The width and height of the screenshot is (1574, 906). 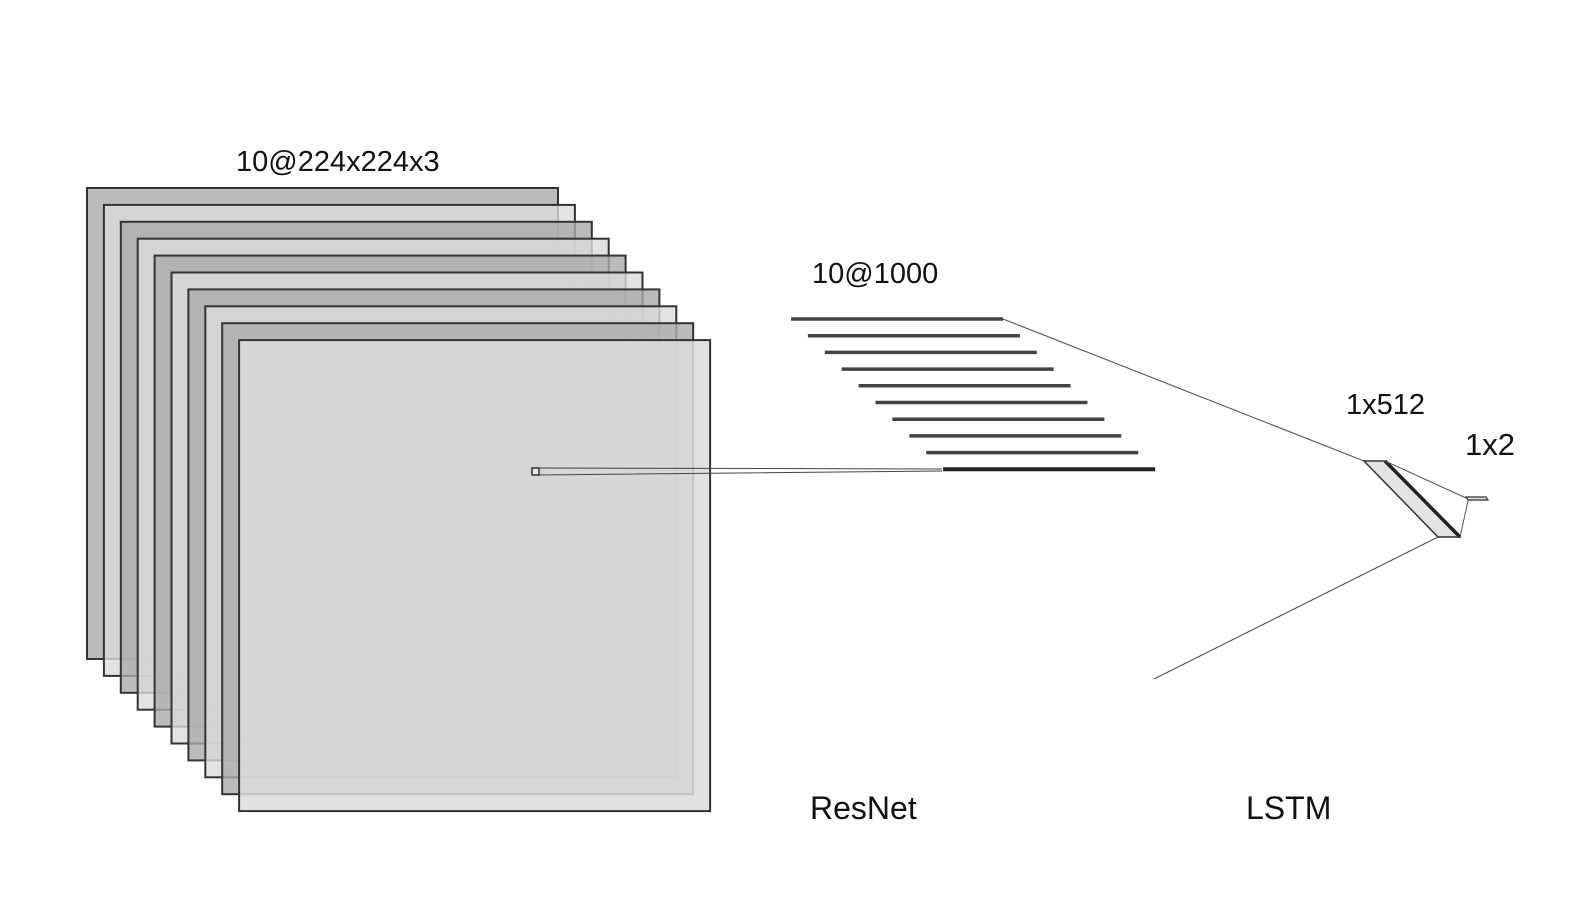 I want to click on hidden-layer-edge, so click(x=1422, y=499).